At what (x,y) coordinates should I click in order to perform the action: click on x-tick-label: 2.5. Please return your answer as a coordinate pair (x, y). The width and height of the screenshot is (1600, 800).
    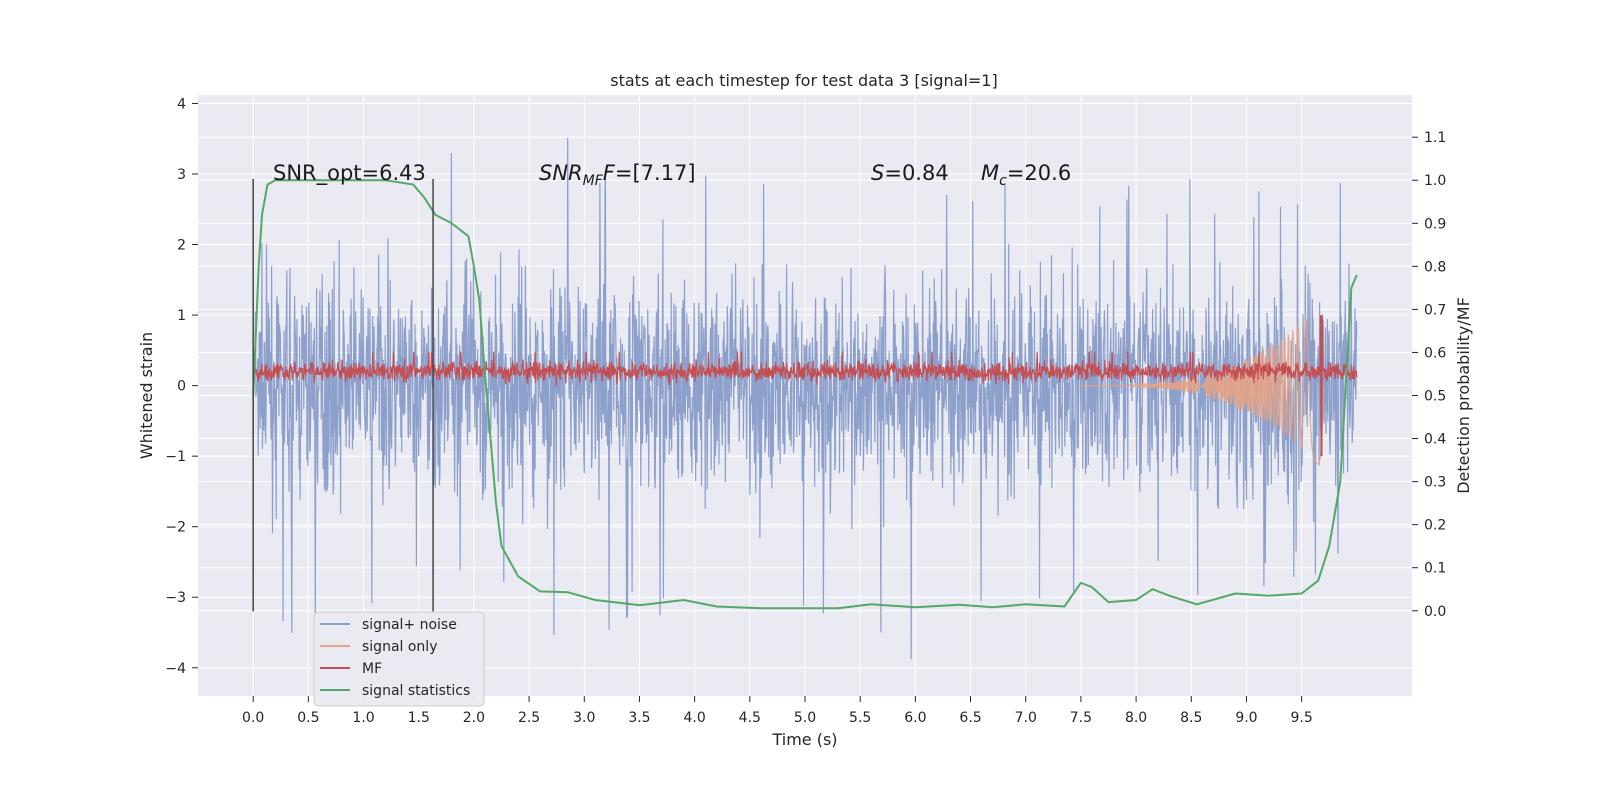
    Looking at the image, I should click on (529, 718).